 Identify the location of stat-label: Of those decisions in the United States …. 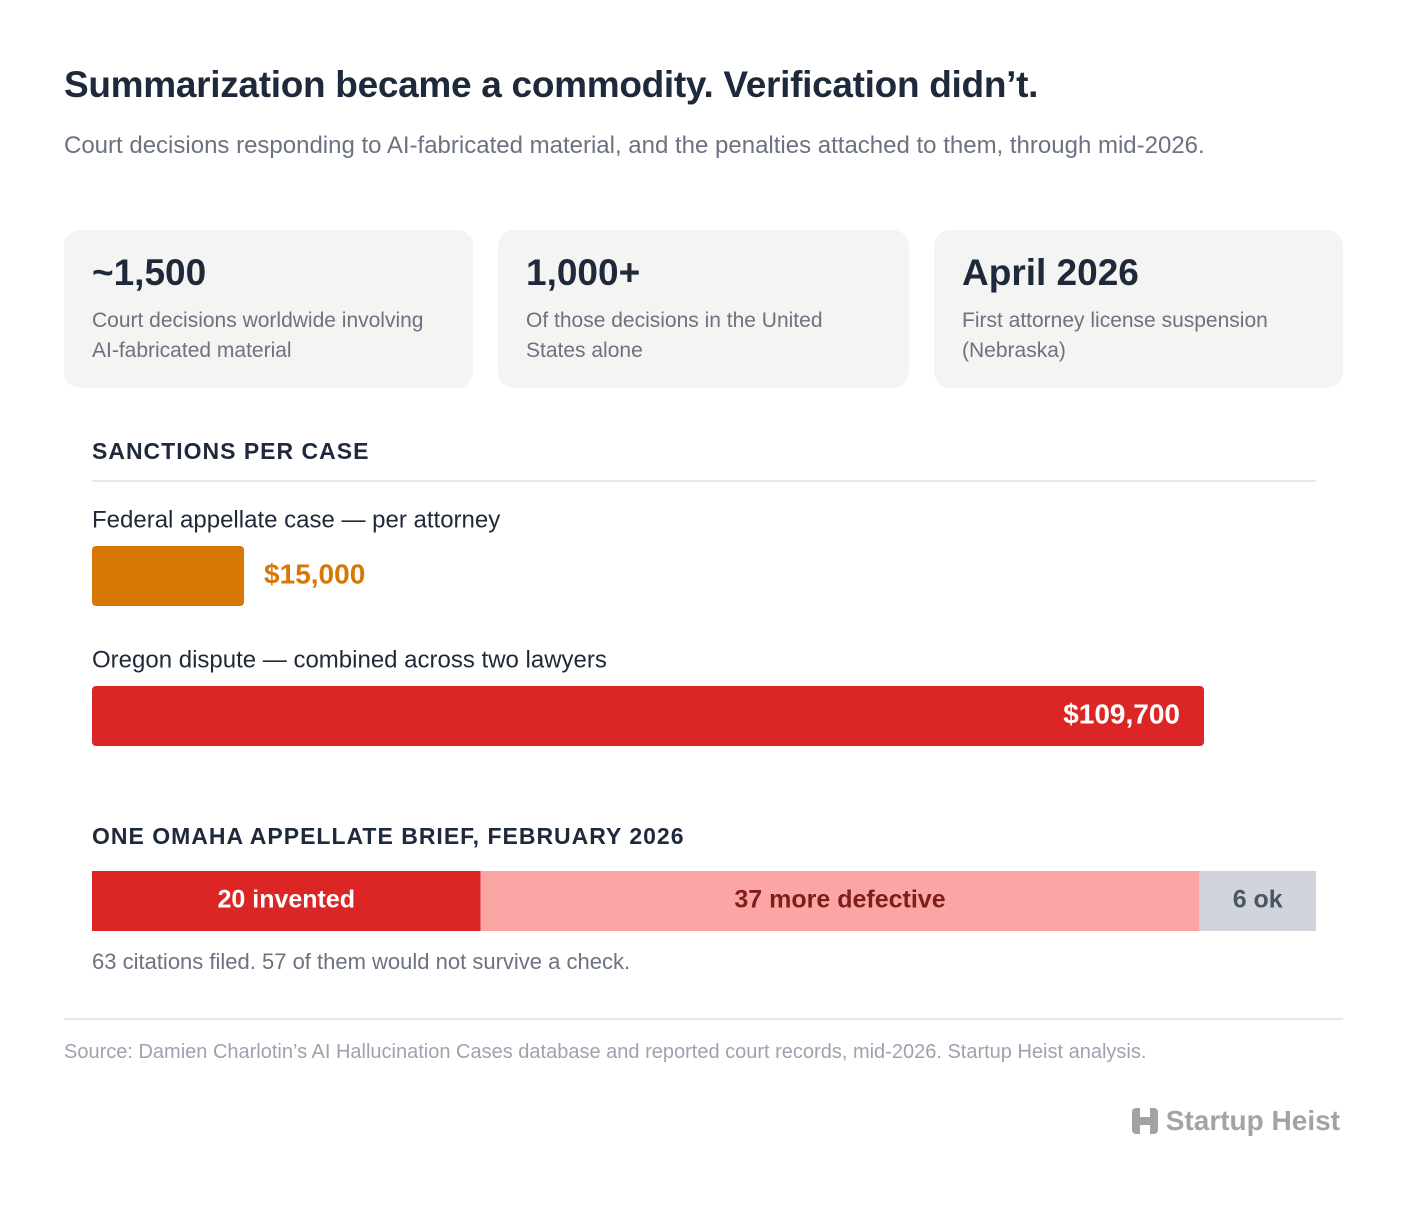
(674, 335).